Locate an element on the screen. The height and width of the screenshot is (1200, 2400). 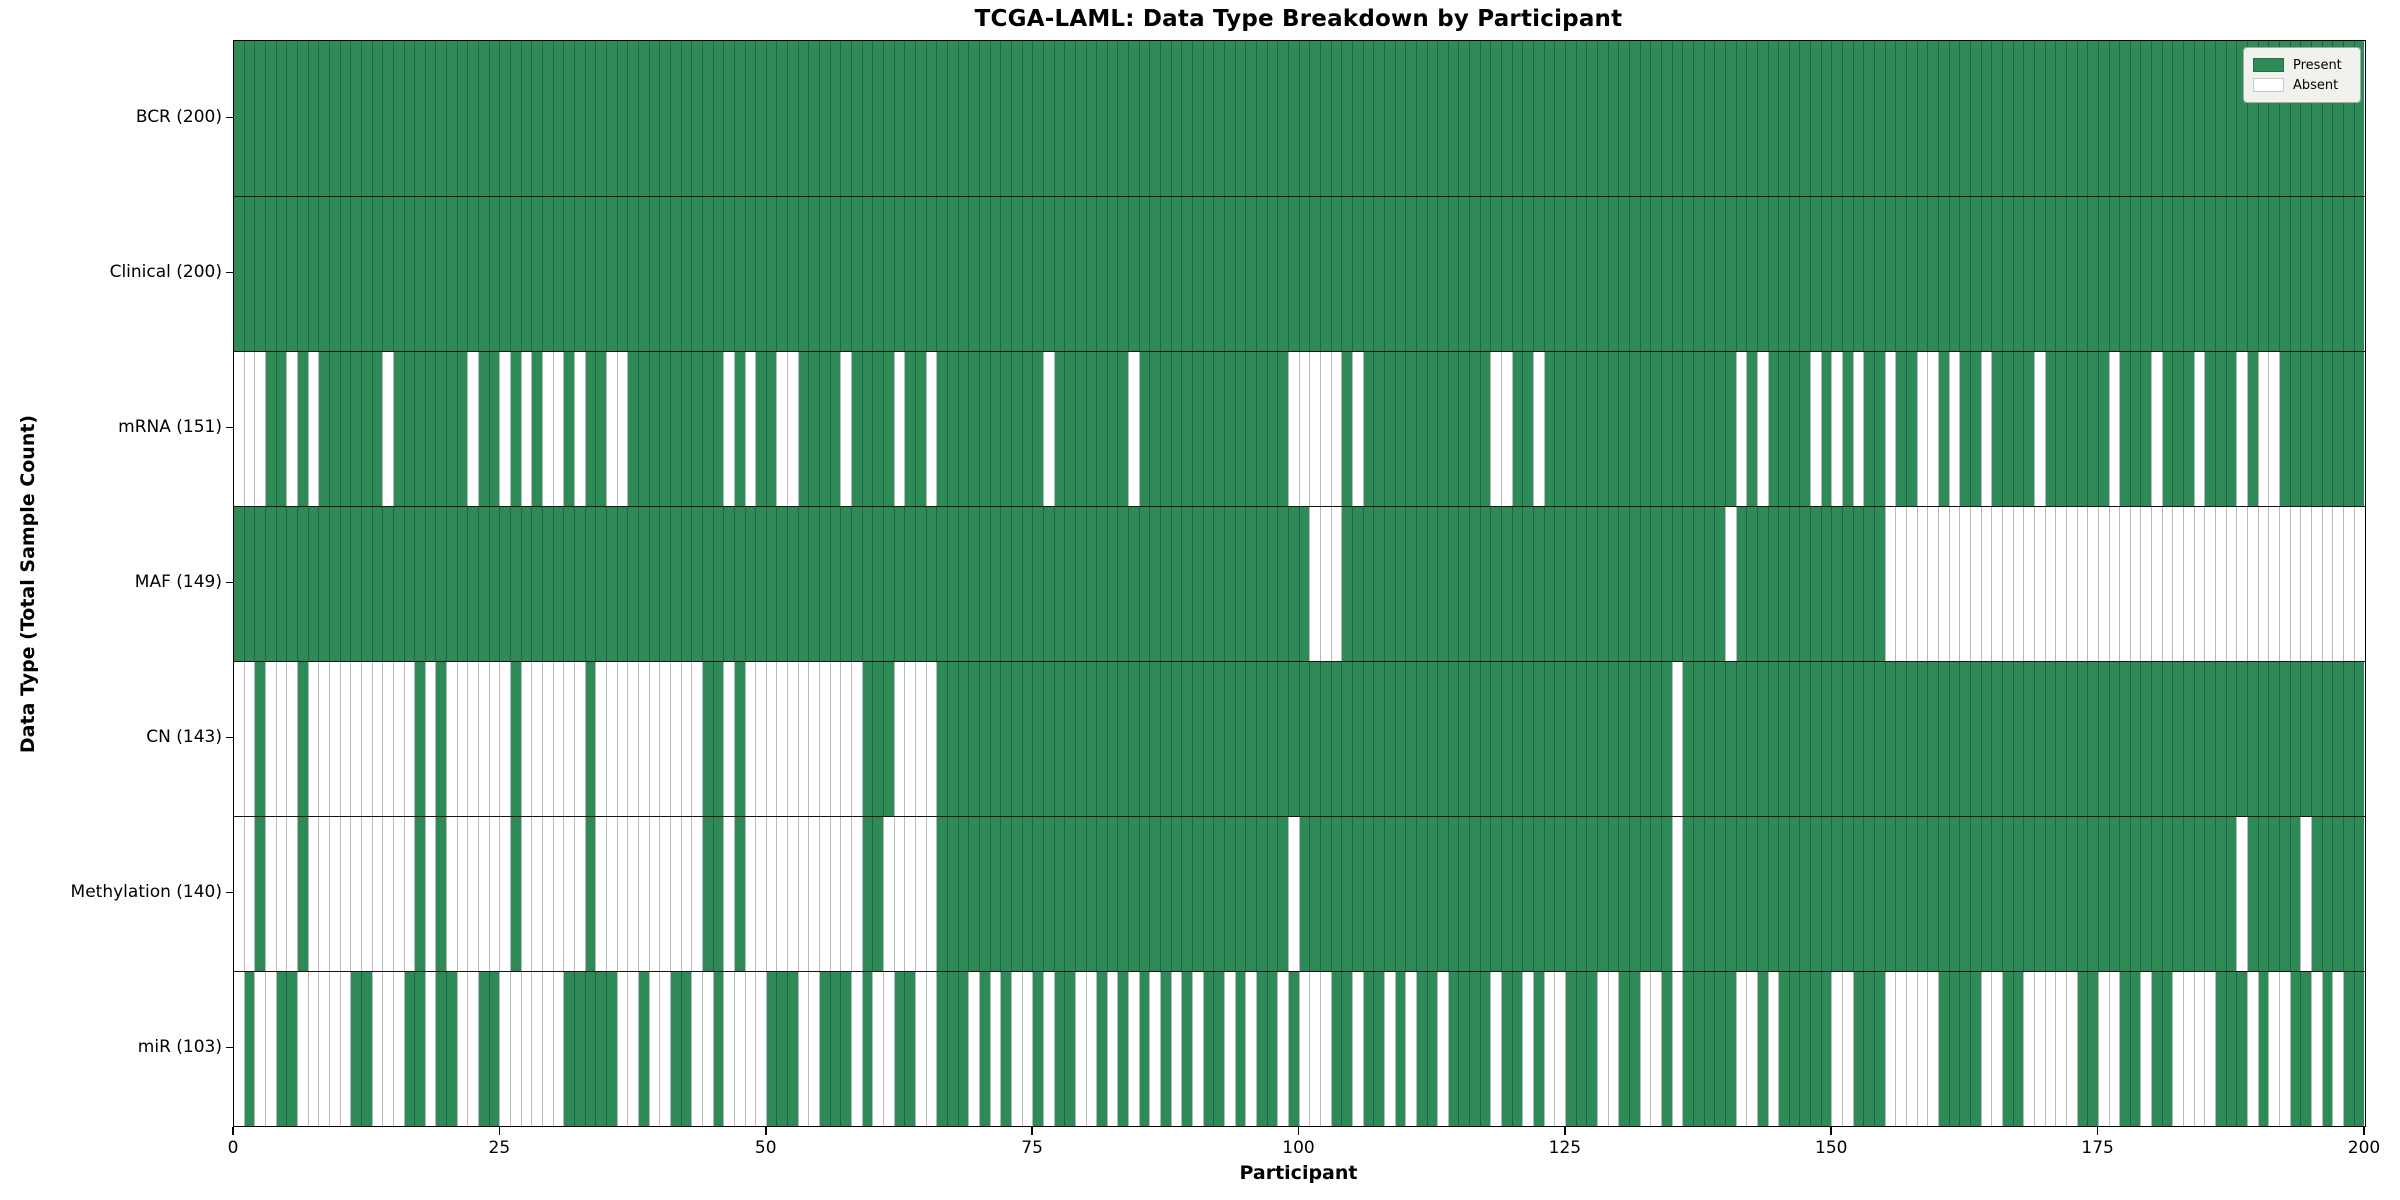
heatmap-row-MAF is located at coordinates (1299, 583).